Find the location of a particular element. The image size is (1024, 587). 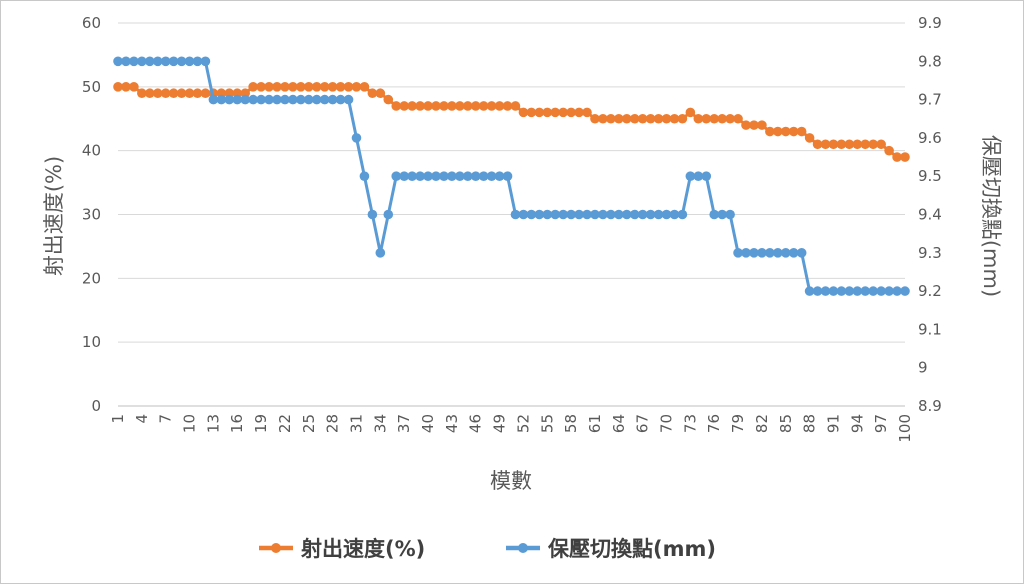

y-right-tick-label: 9.4 is located at coordinates (930, 215).